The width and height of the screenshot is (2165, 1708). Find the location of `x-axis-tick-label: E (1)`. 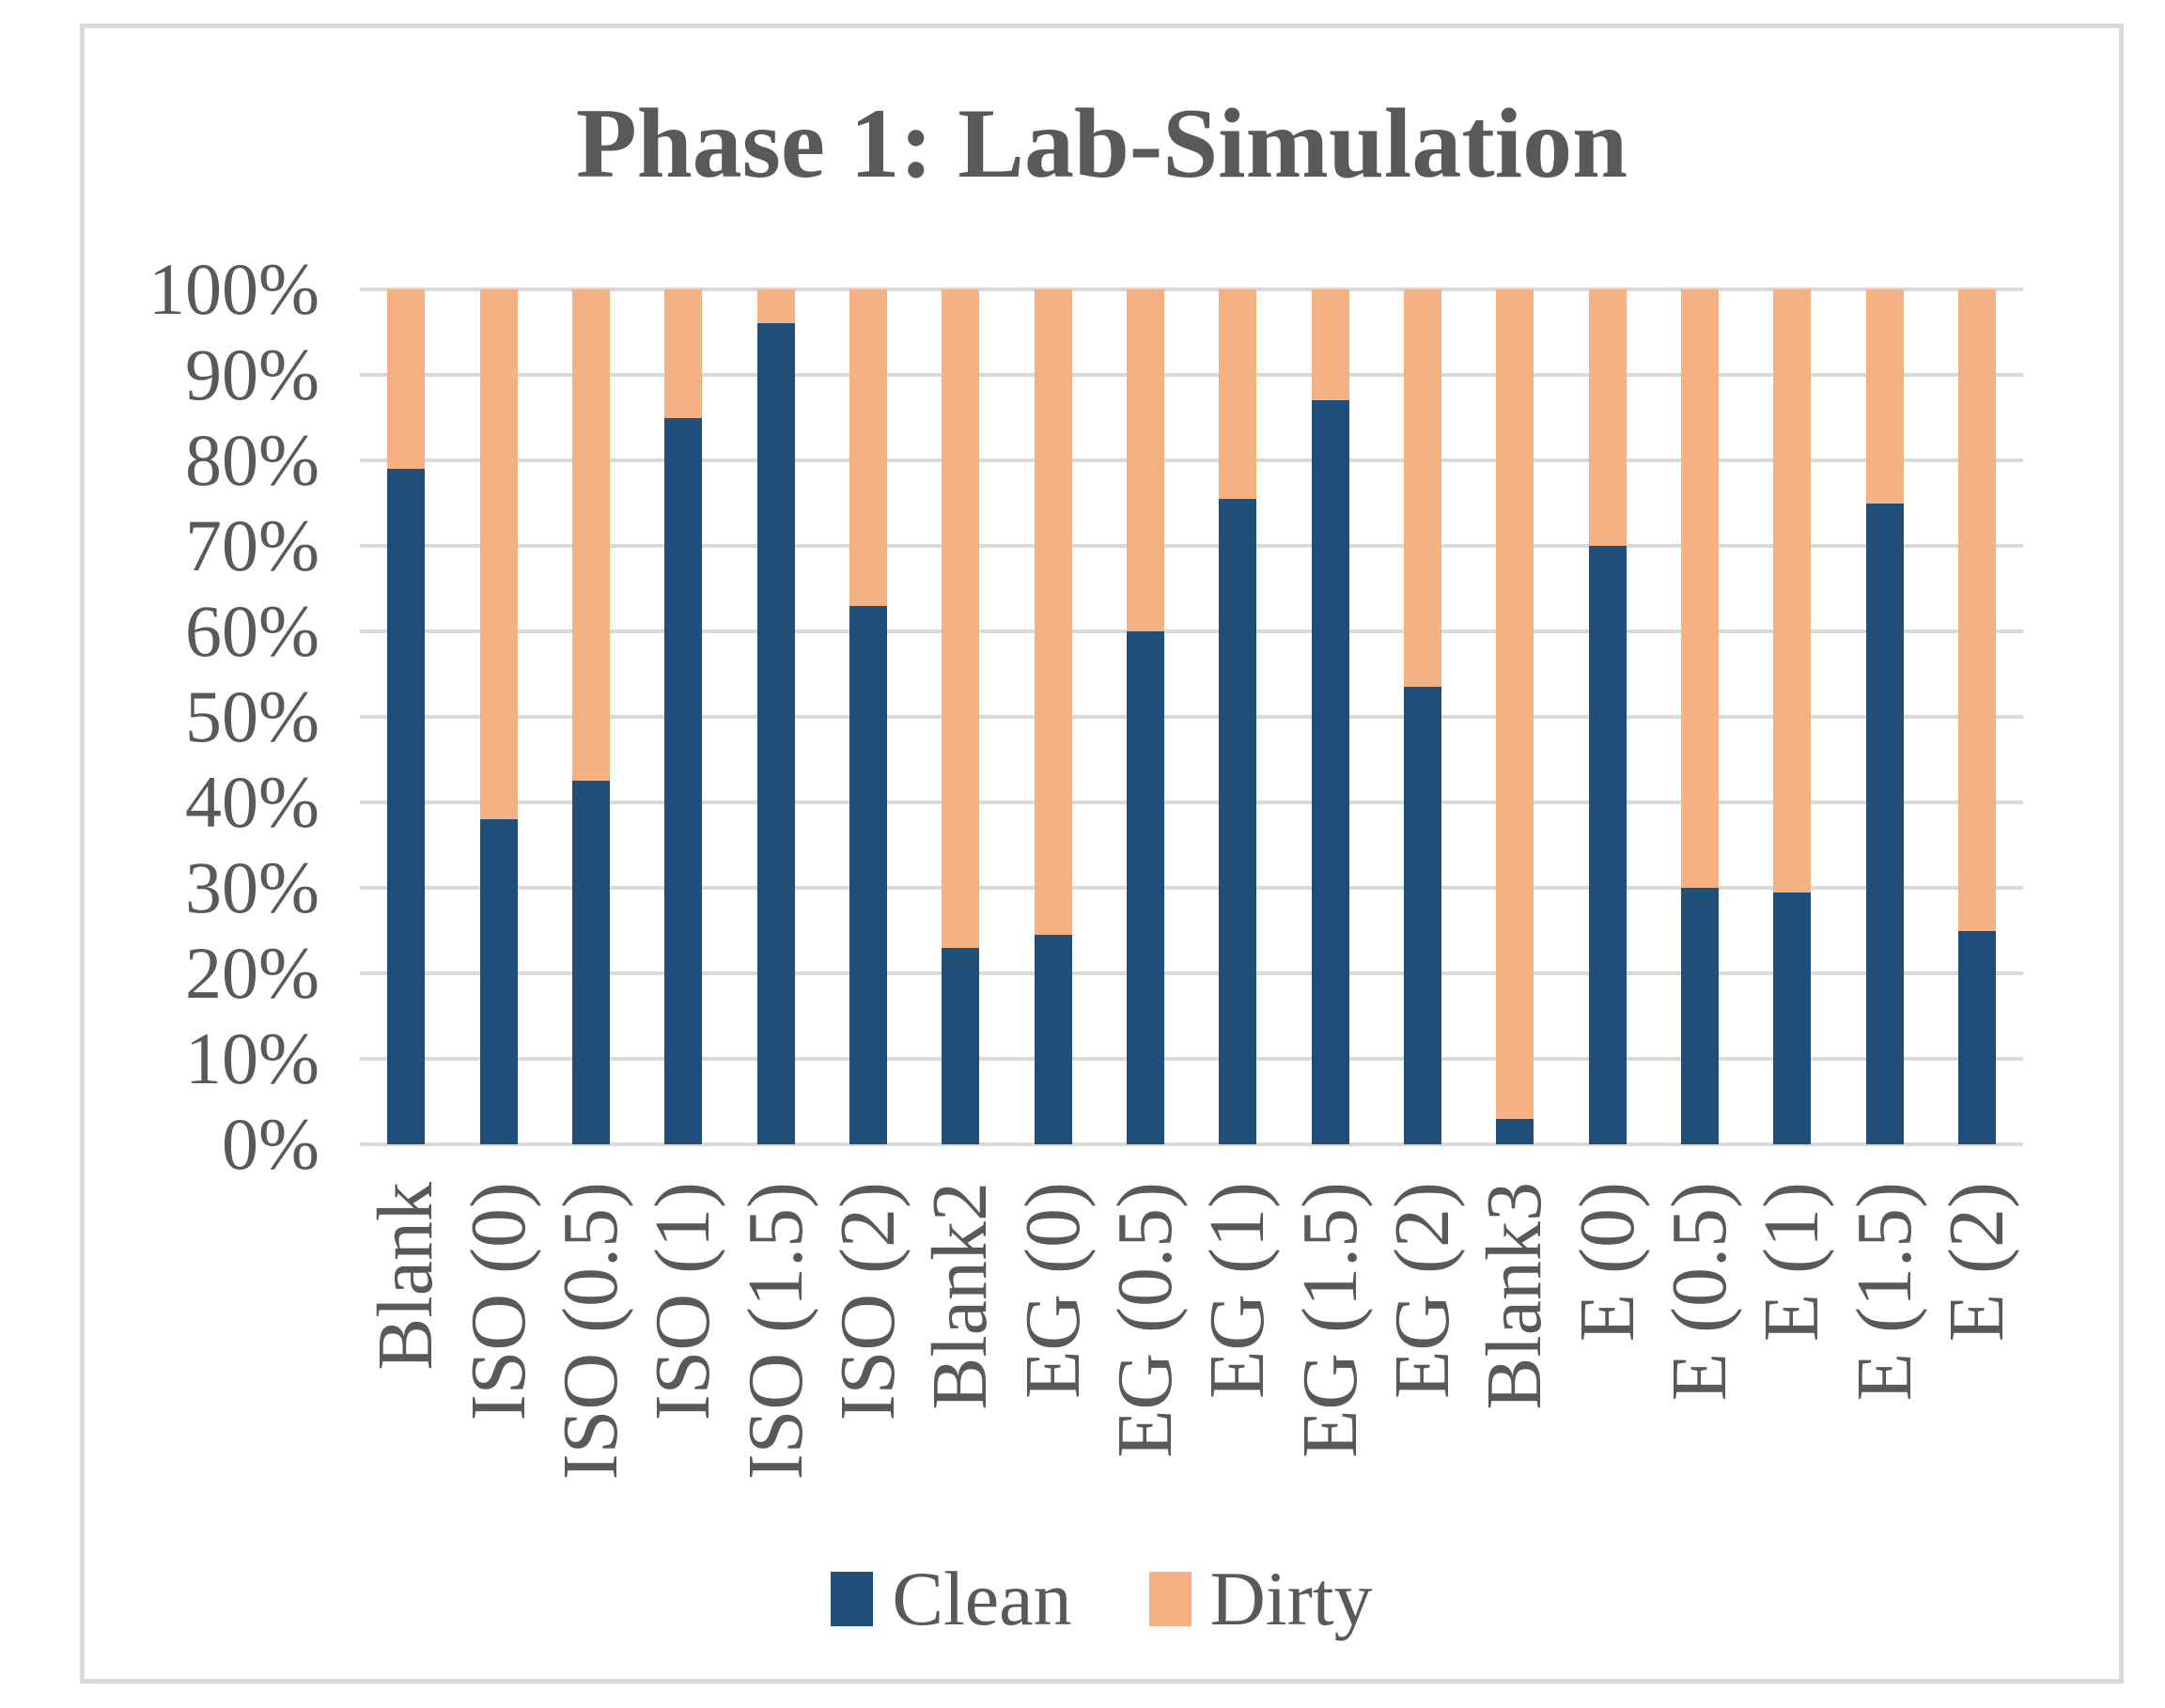

x-axis-tick-label: E (1) is located at coordinates (1792, 1262).